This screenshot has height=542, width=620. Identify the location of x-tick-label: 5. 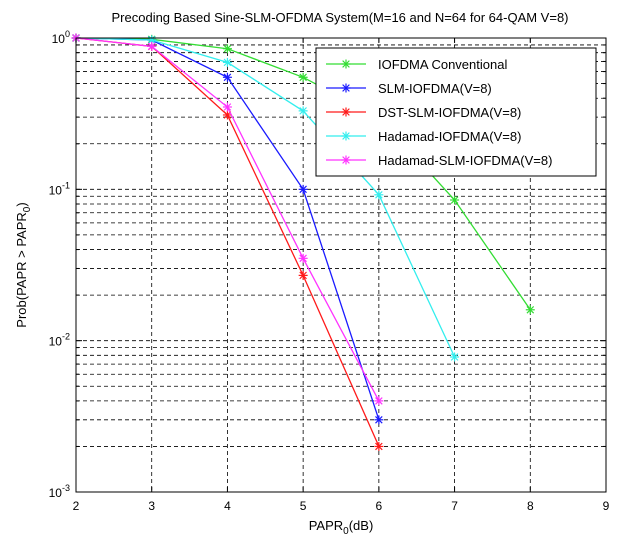
(303, 506).